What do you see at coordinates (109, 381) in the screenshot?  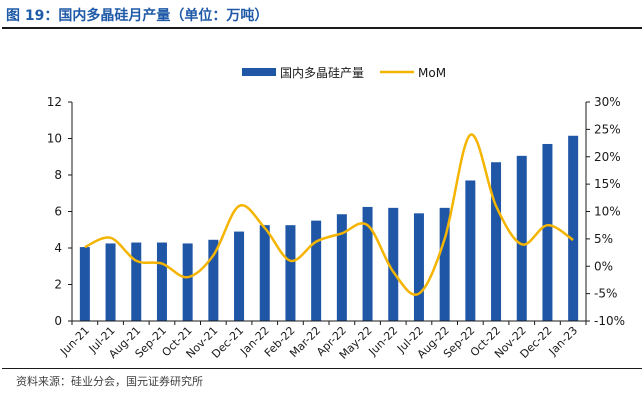 I see `source-note: 资料来源：硅业分会，国元证券研究所` at bounding box center [109, 381].